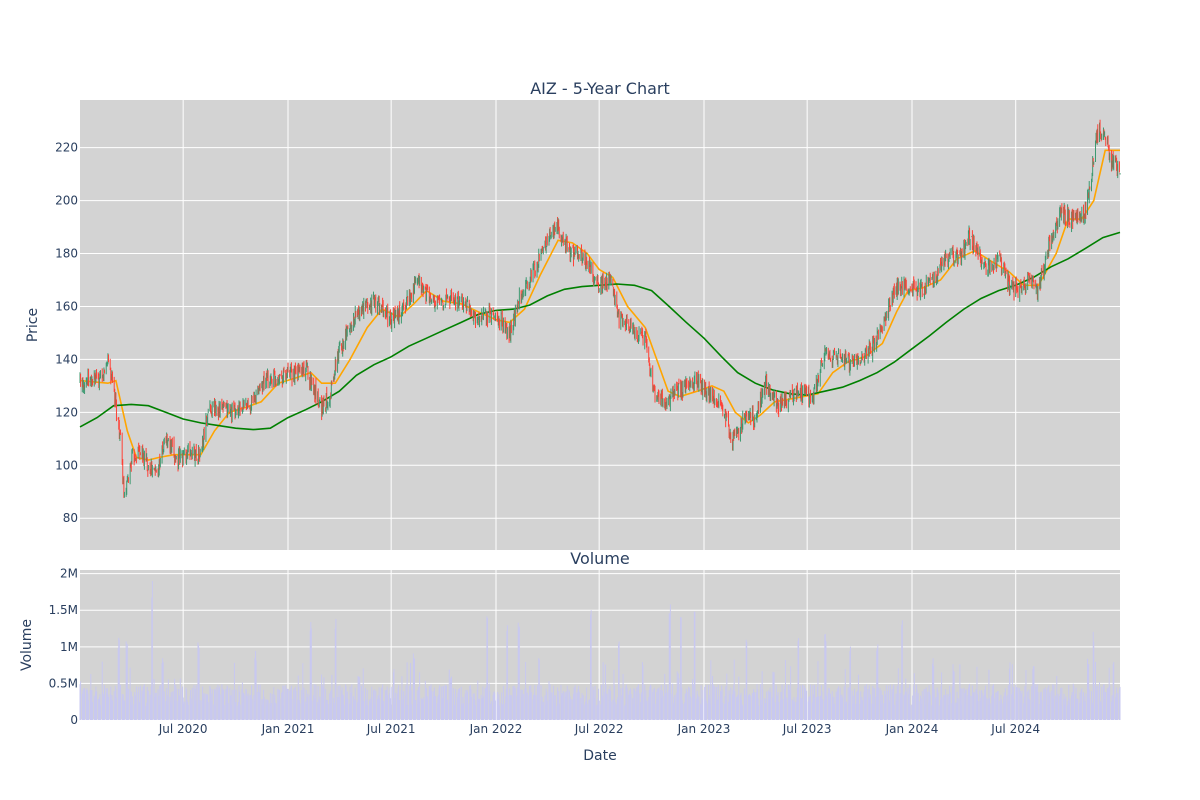 Image resolution: width=1200 pixels, height=800 pixels. Describe the element at coordinates (66, 465) in the screenshot. I see `price-tick-label: 100` at that location.